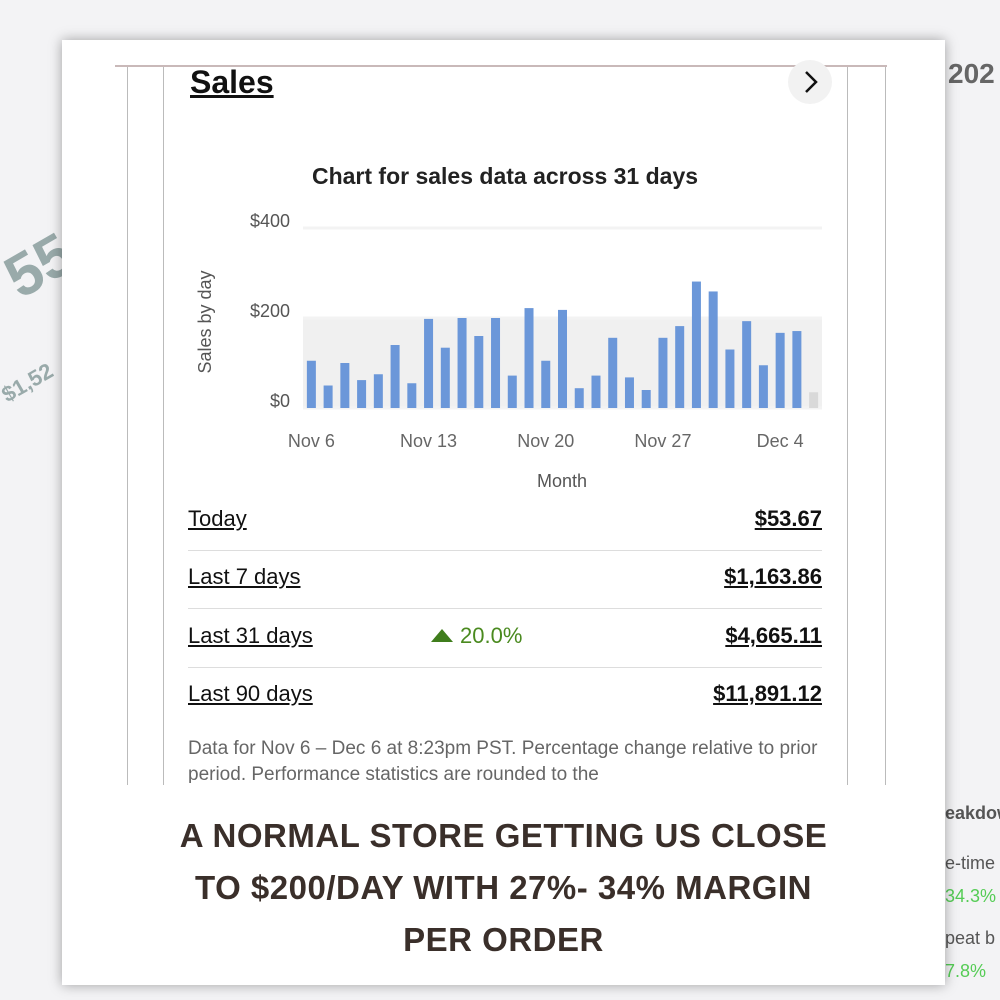  Describe the element at coordinates (662, 441) in the screenshot. I see `x-tick-label: Nov 27` at that location.